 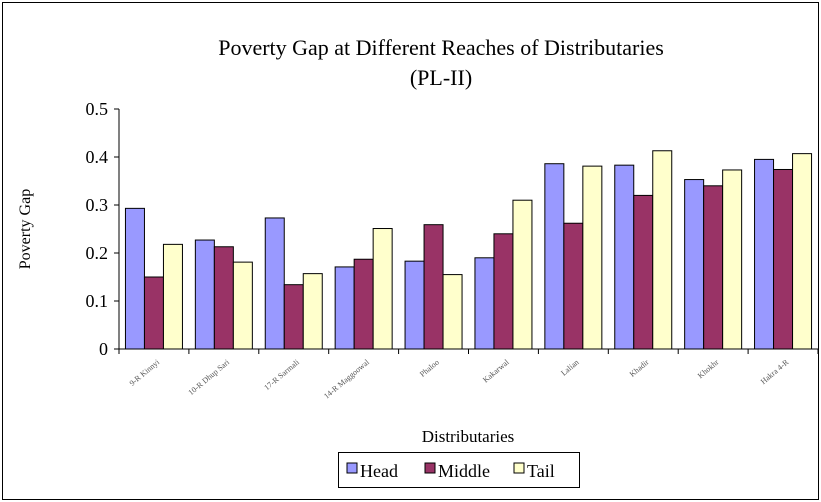 What do you see at coordinates (97, 301) in the screenshot?
I see `y-tick-label: 0.1` at bounding box center [97, 301].